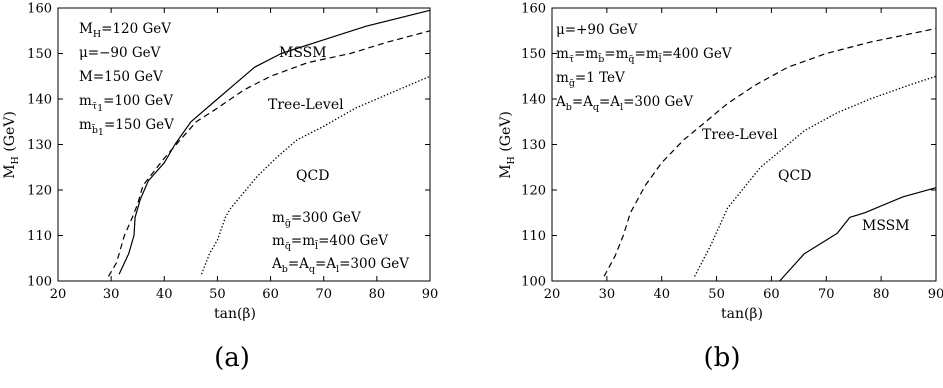  I want to click on panel-a-y-axis-label: MH (GeV), so click(11, 145).